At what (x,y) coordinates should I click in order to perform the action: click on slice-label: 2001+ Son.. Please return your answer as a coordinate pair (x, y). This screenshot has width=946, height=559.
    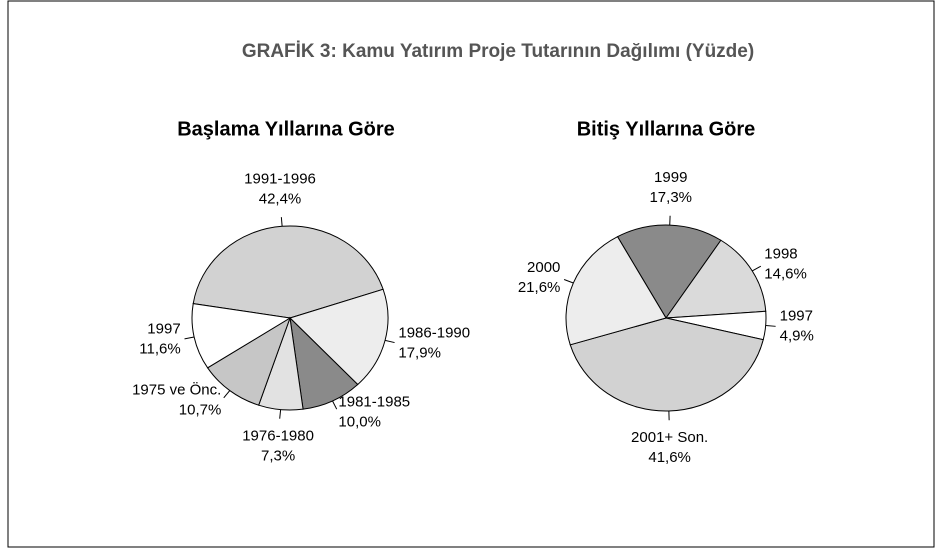
    Looking at the image, I should click on (669, 437).